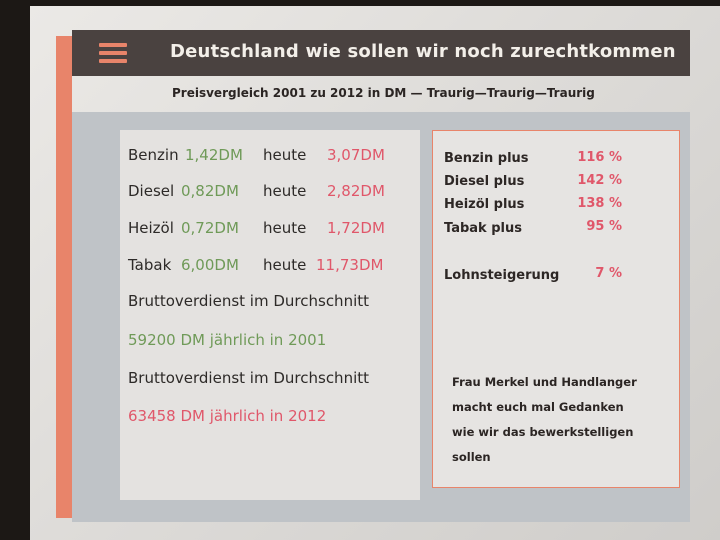 The image size is (720, 540). What do you see at coordinates (538, 407) in the screenshot?
I see `note-line: macht euch mal Gedanken` at bounding box center [538, 407].